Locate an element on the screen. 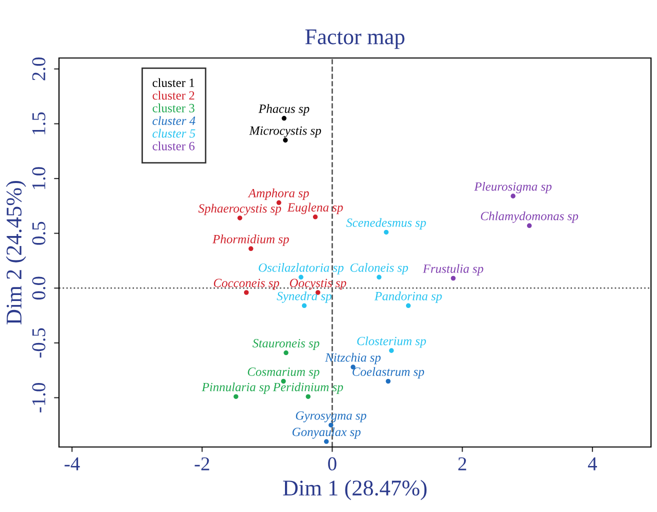  y-tick-label: 1.0 is located at coordinates (39, 178).